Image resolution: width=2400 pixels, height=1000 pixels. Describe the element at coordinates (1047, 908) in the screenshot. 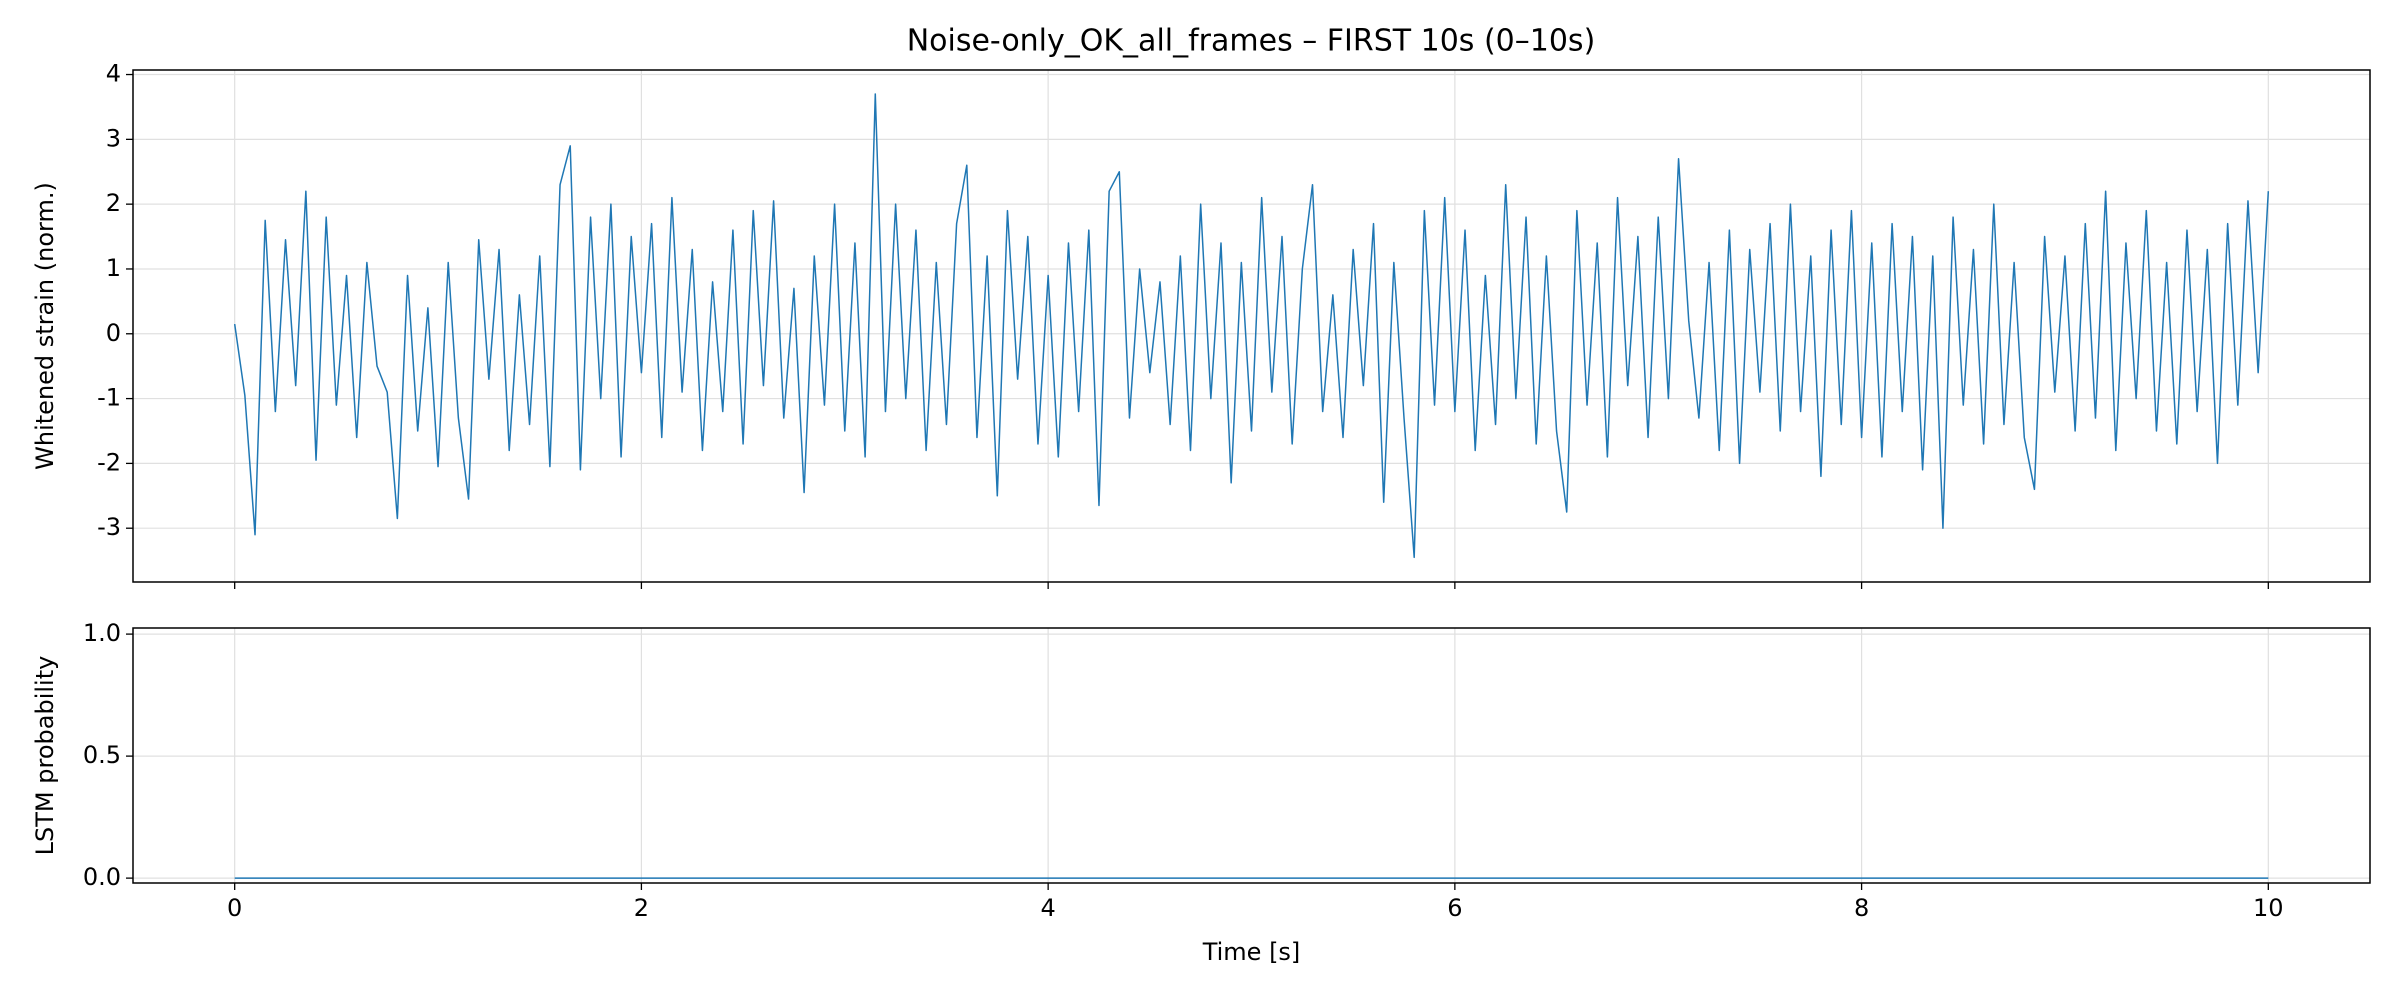

I see `x-tick-label: 4` at that location.